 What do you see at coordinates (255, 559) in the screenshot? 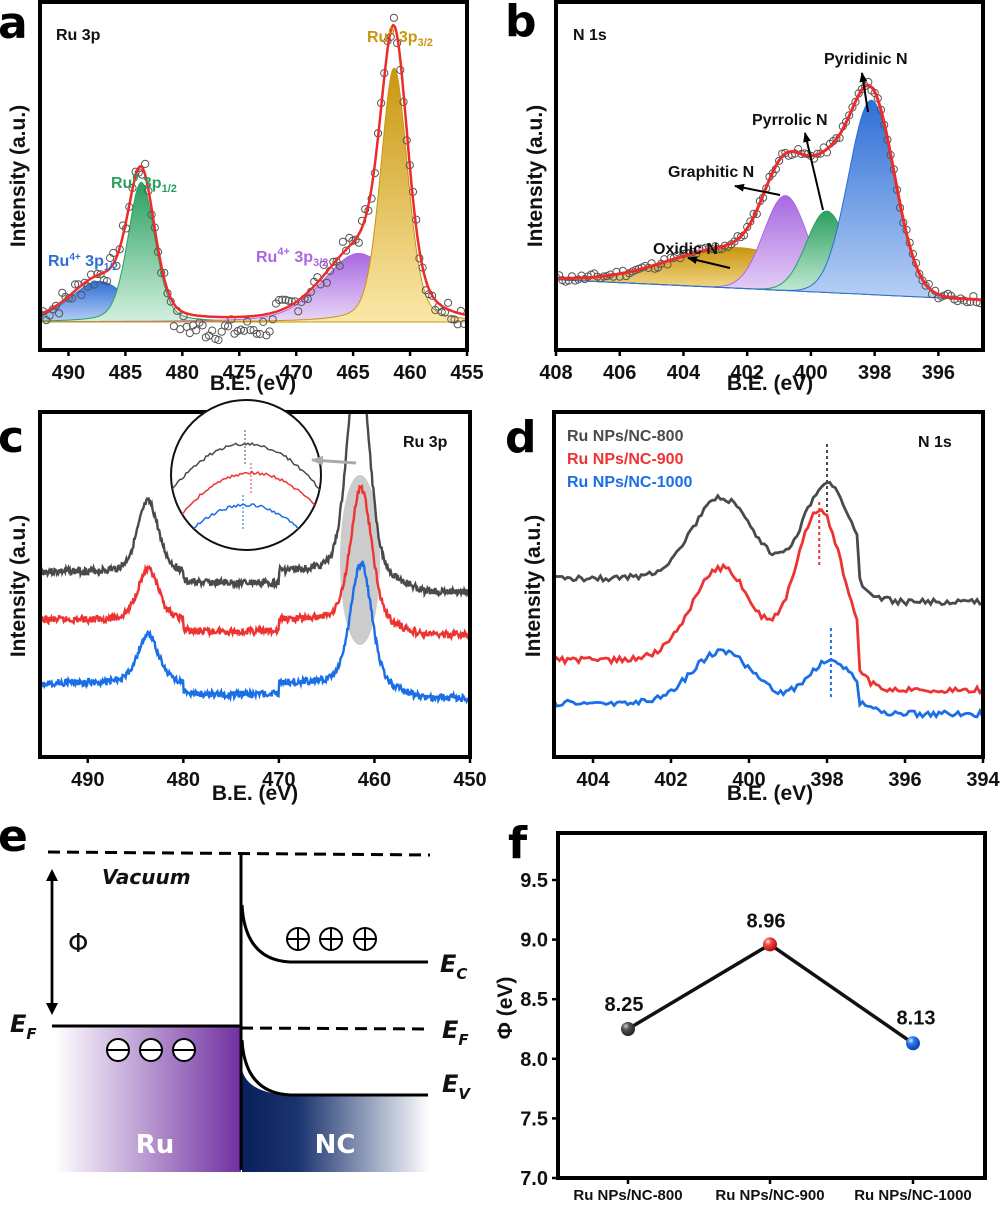
I see `spectra-lines` at bounding box center [255, 559].